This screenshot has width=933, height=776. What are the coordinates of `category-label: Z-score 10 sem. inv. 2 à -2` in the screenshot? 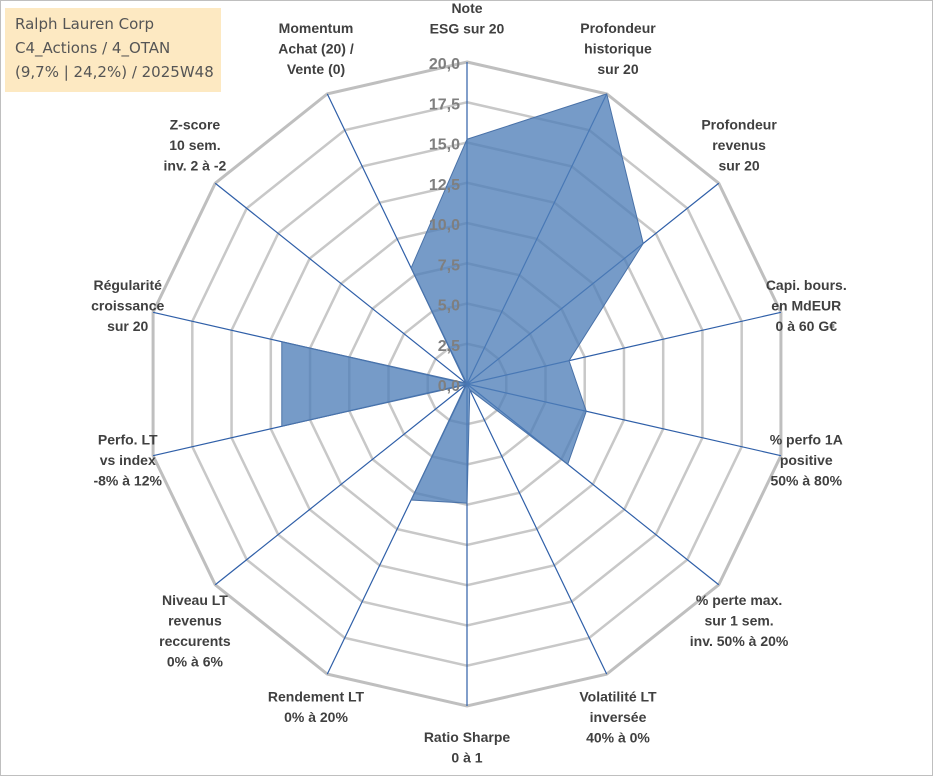 It's located at (195, 145).